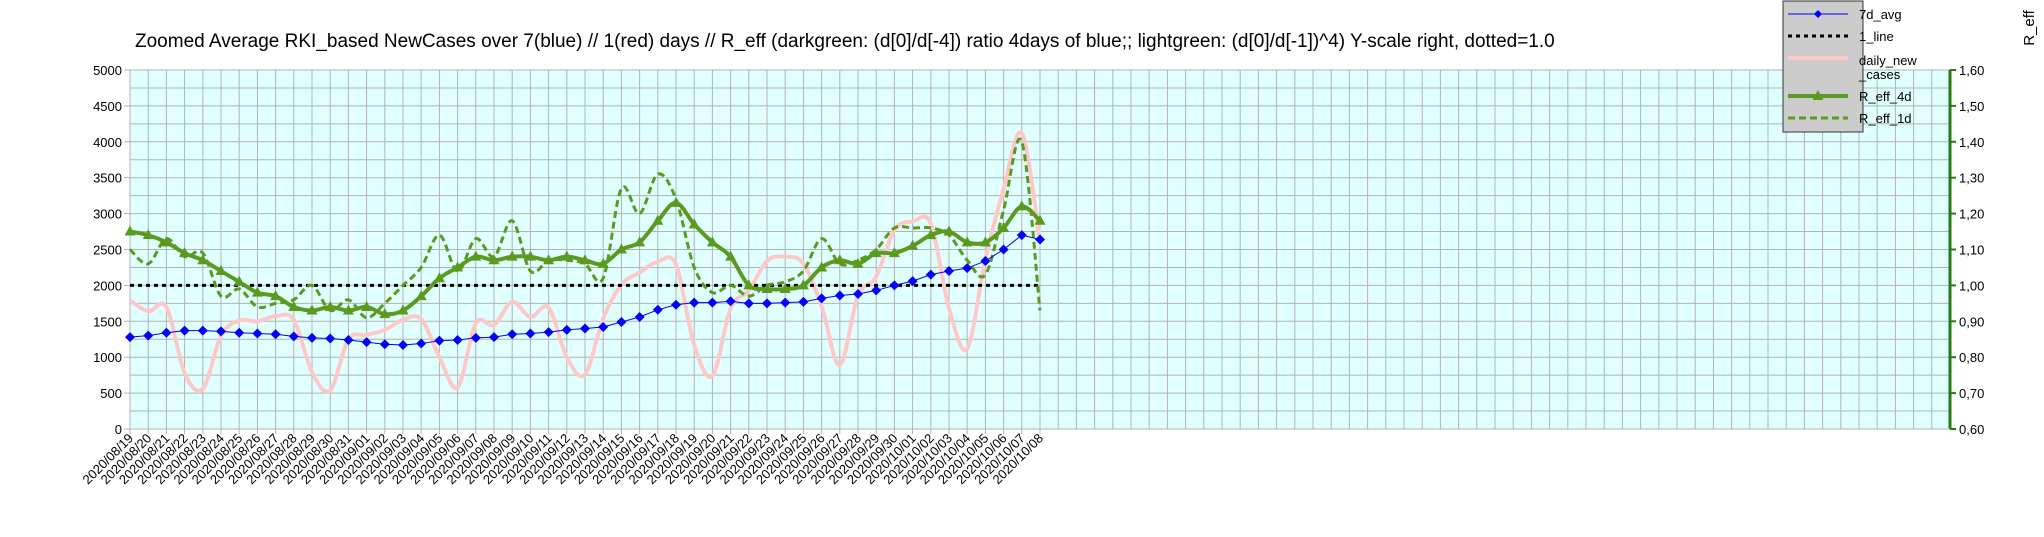  What do you see at coordinates (1885, 118) in the screenshot?
I see `legend-label: R_eff_1d` at bounding box center [1885, 118].